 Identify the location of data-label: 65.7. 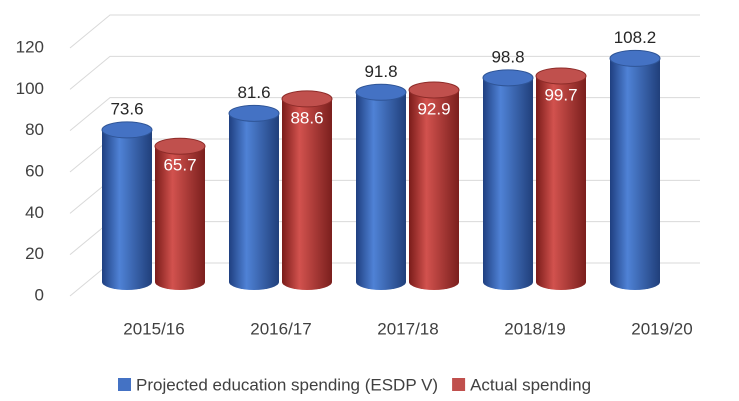
(179, 165).